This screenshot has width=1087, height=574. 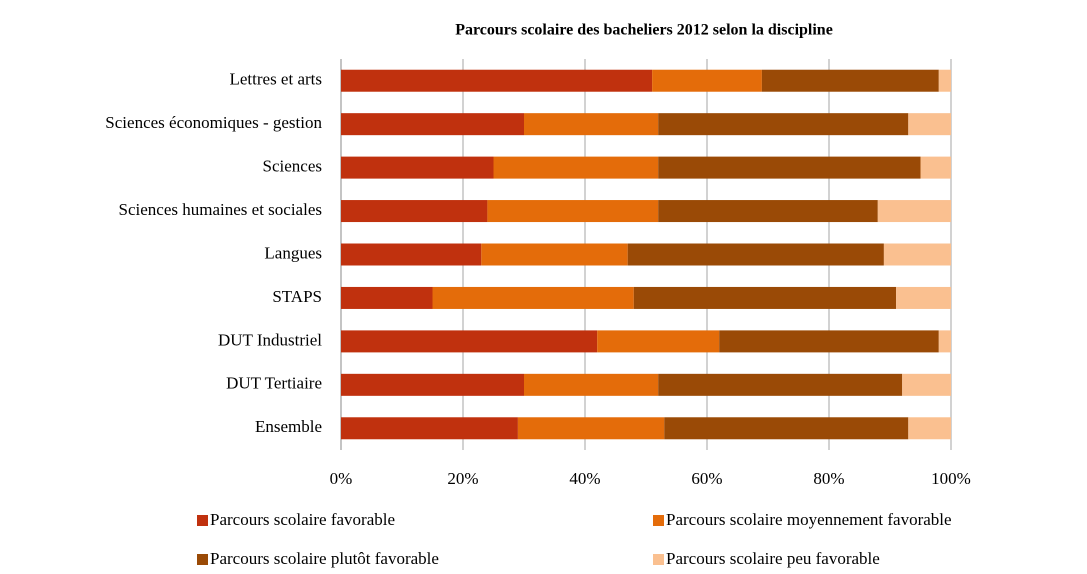 I want to click on y-tick-label: Sciences, so click(x=292, y=166).